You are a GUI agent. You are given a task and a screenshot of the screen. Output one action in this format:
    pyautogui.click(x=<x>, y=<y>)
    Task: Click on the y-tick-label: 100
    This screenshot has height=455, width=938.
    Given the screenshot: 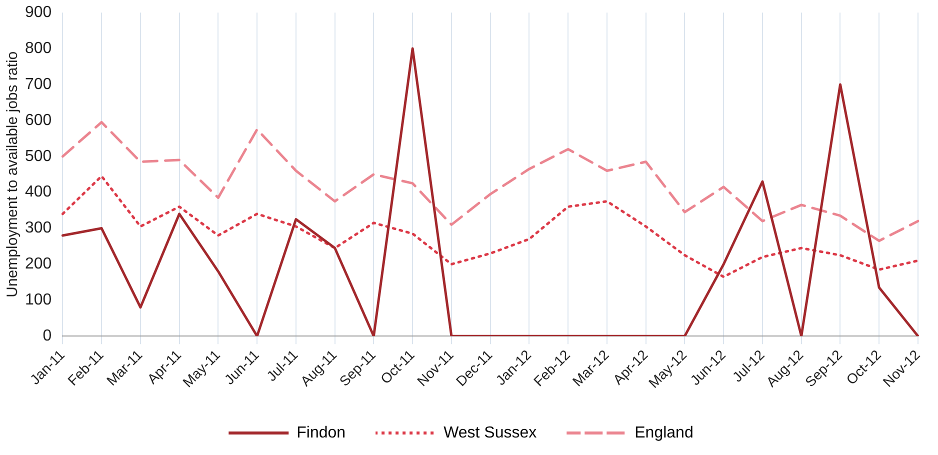 What is the action you would take?
    pyautogui.click(x=38, y=300)
    